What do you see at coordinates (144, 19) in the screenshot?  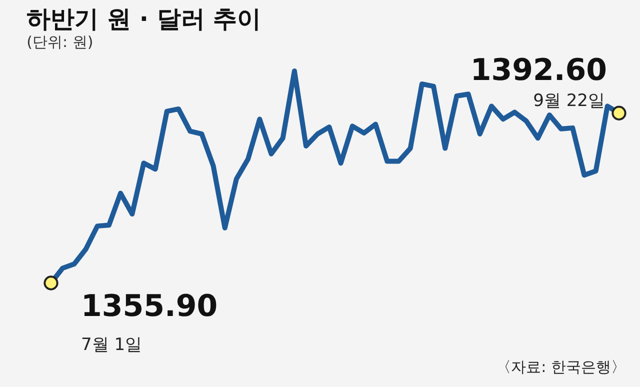 I see `chart-title: 하반기 원 · 달러 추이` at bounding box center [144, 19].